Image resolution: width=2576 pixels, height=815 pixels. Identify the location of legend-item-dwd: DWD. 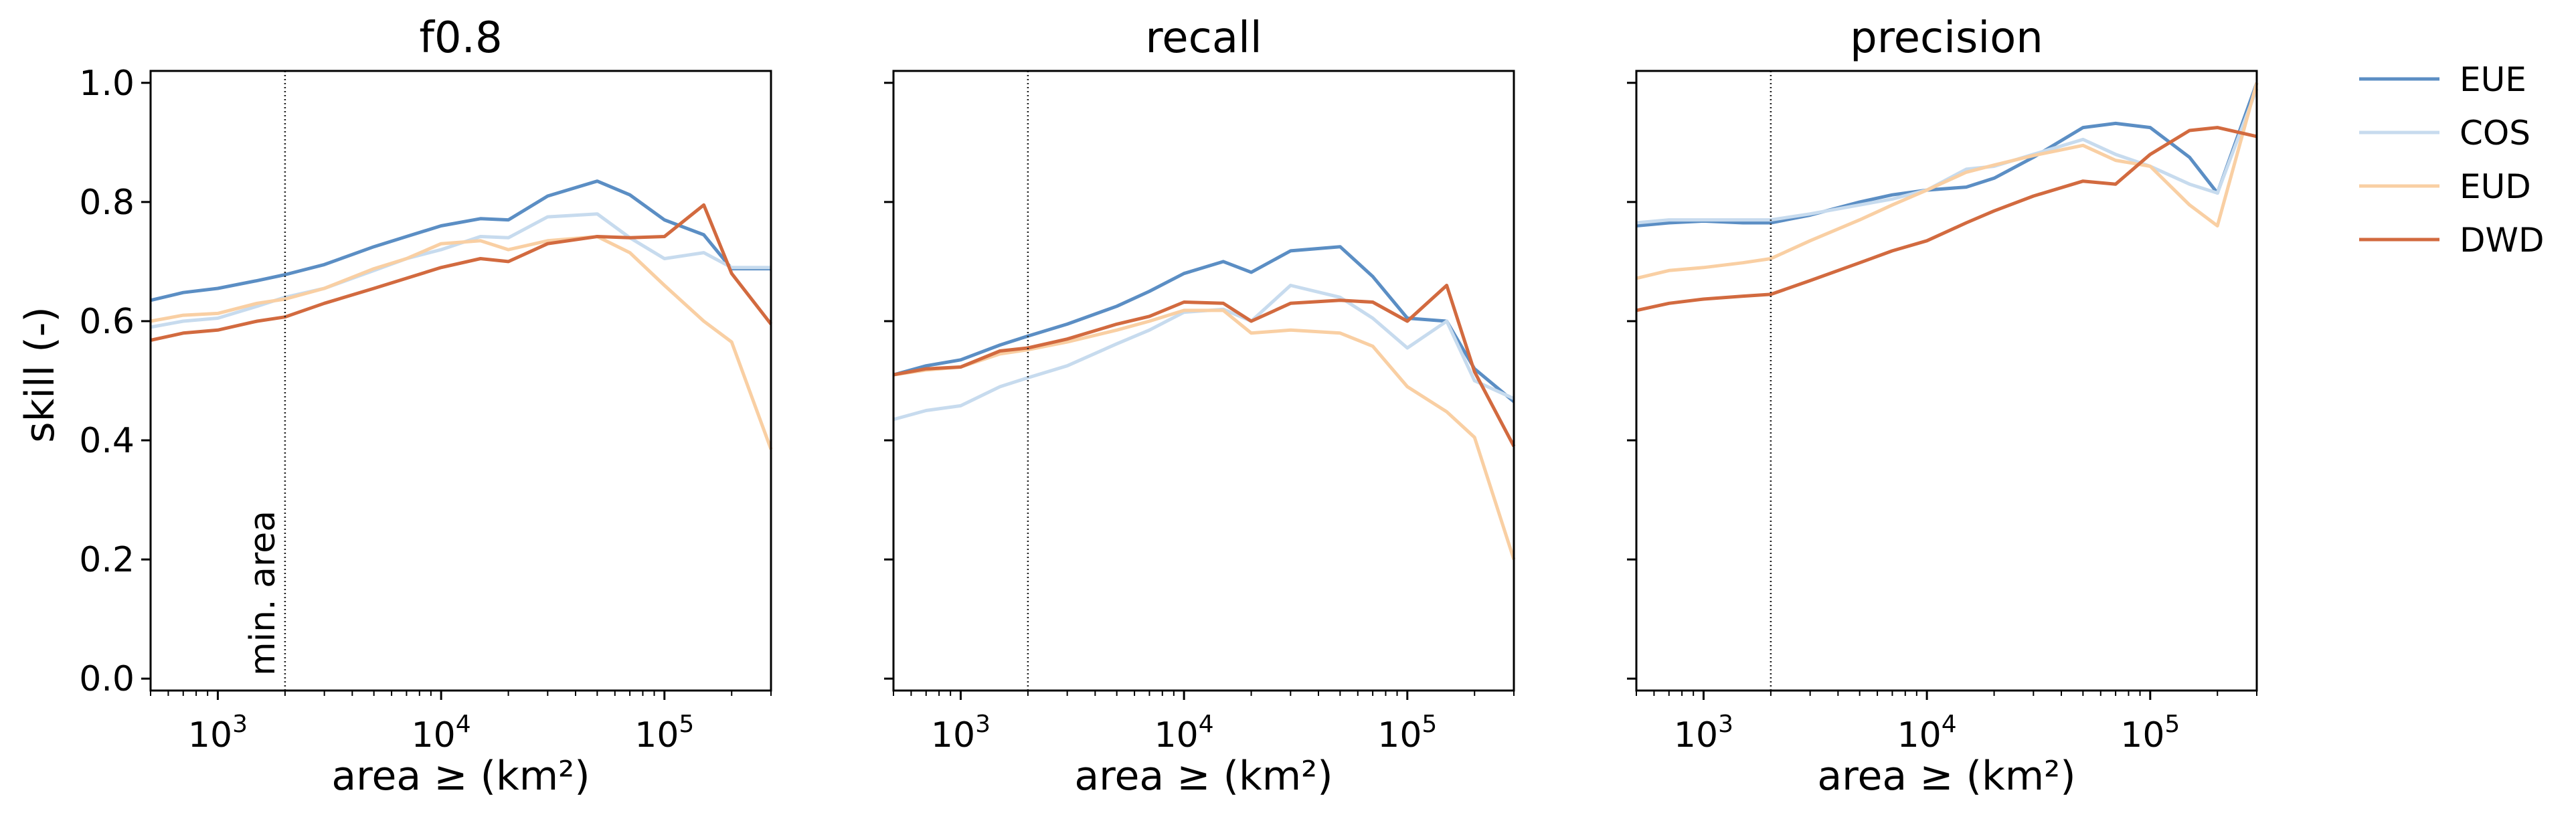
(2451, 240).